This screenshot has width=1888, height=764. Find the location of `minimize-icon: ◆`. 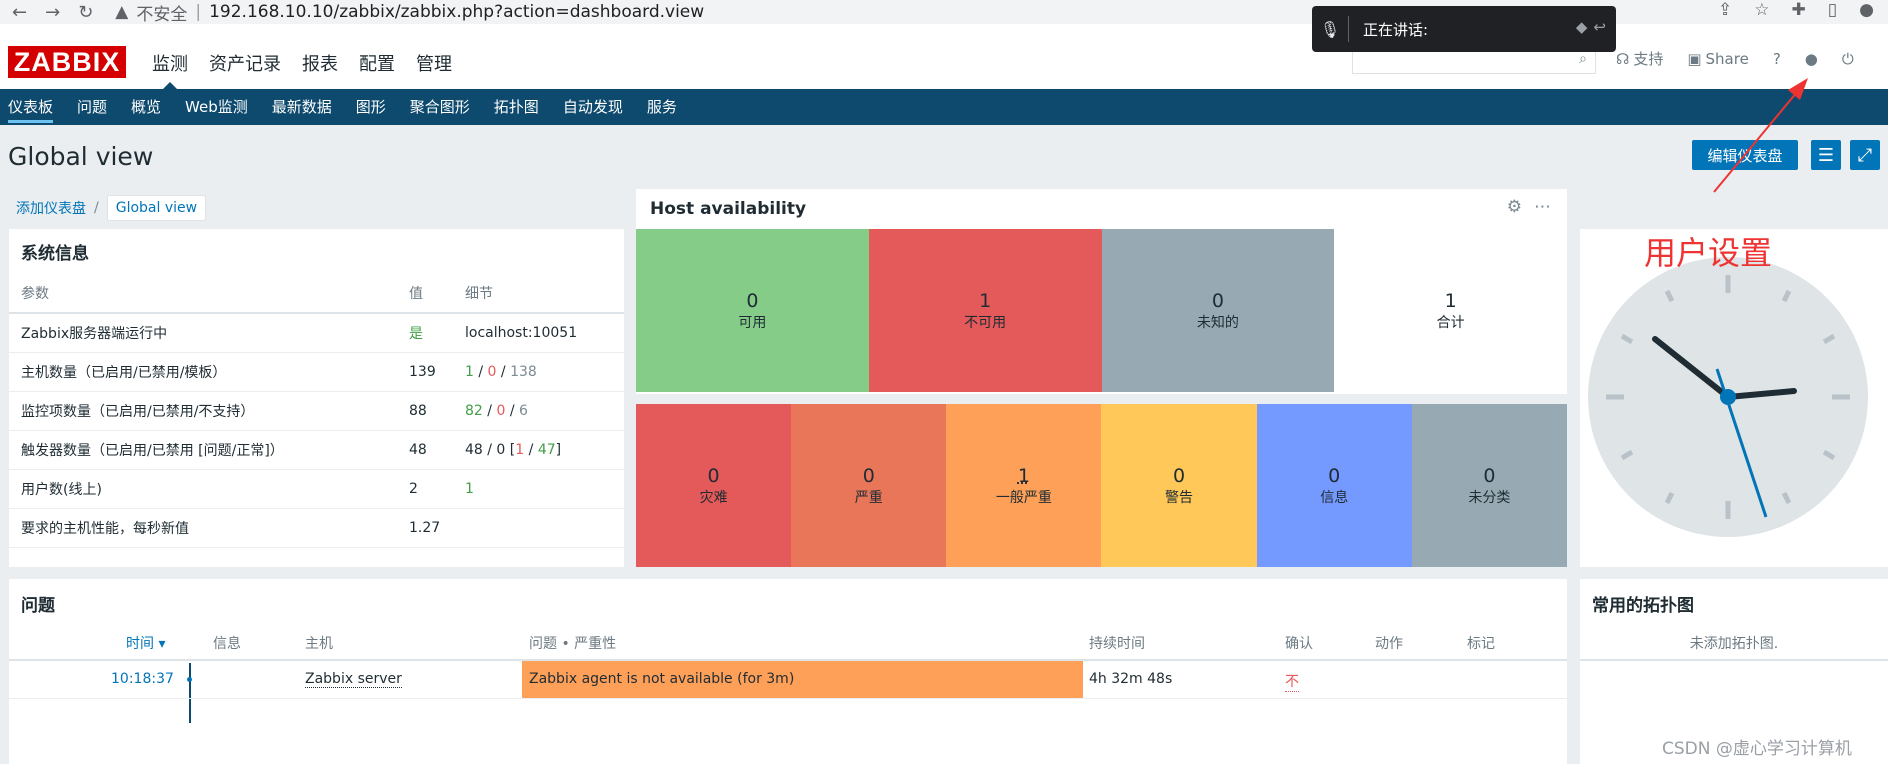

minimize-icon: ◆ is located at coordinates (1581, 27).